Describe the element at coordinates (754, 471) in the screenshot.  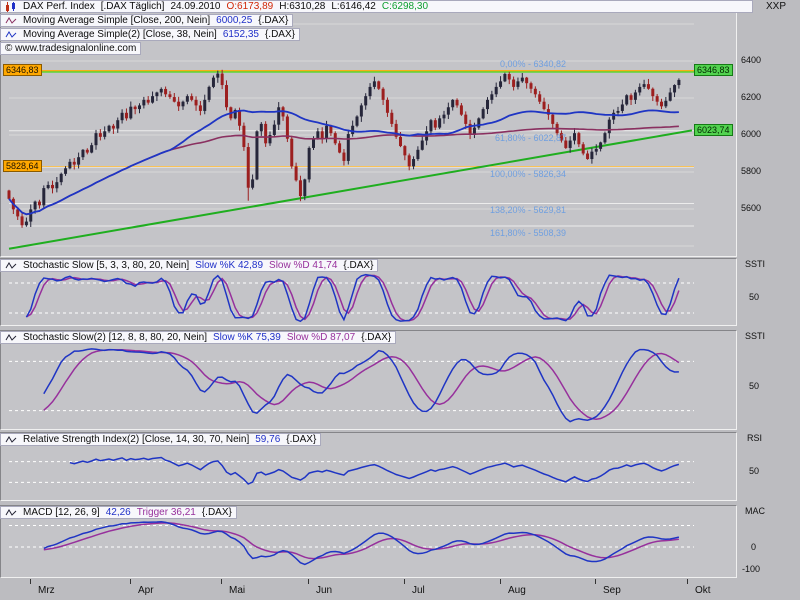
I see `rsi-axis-mid: 50` at that location.